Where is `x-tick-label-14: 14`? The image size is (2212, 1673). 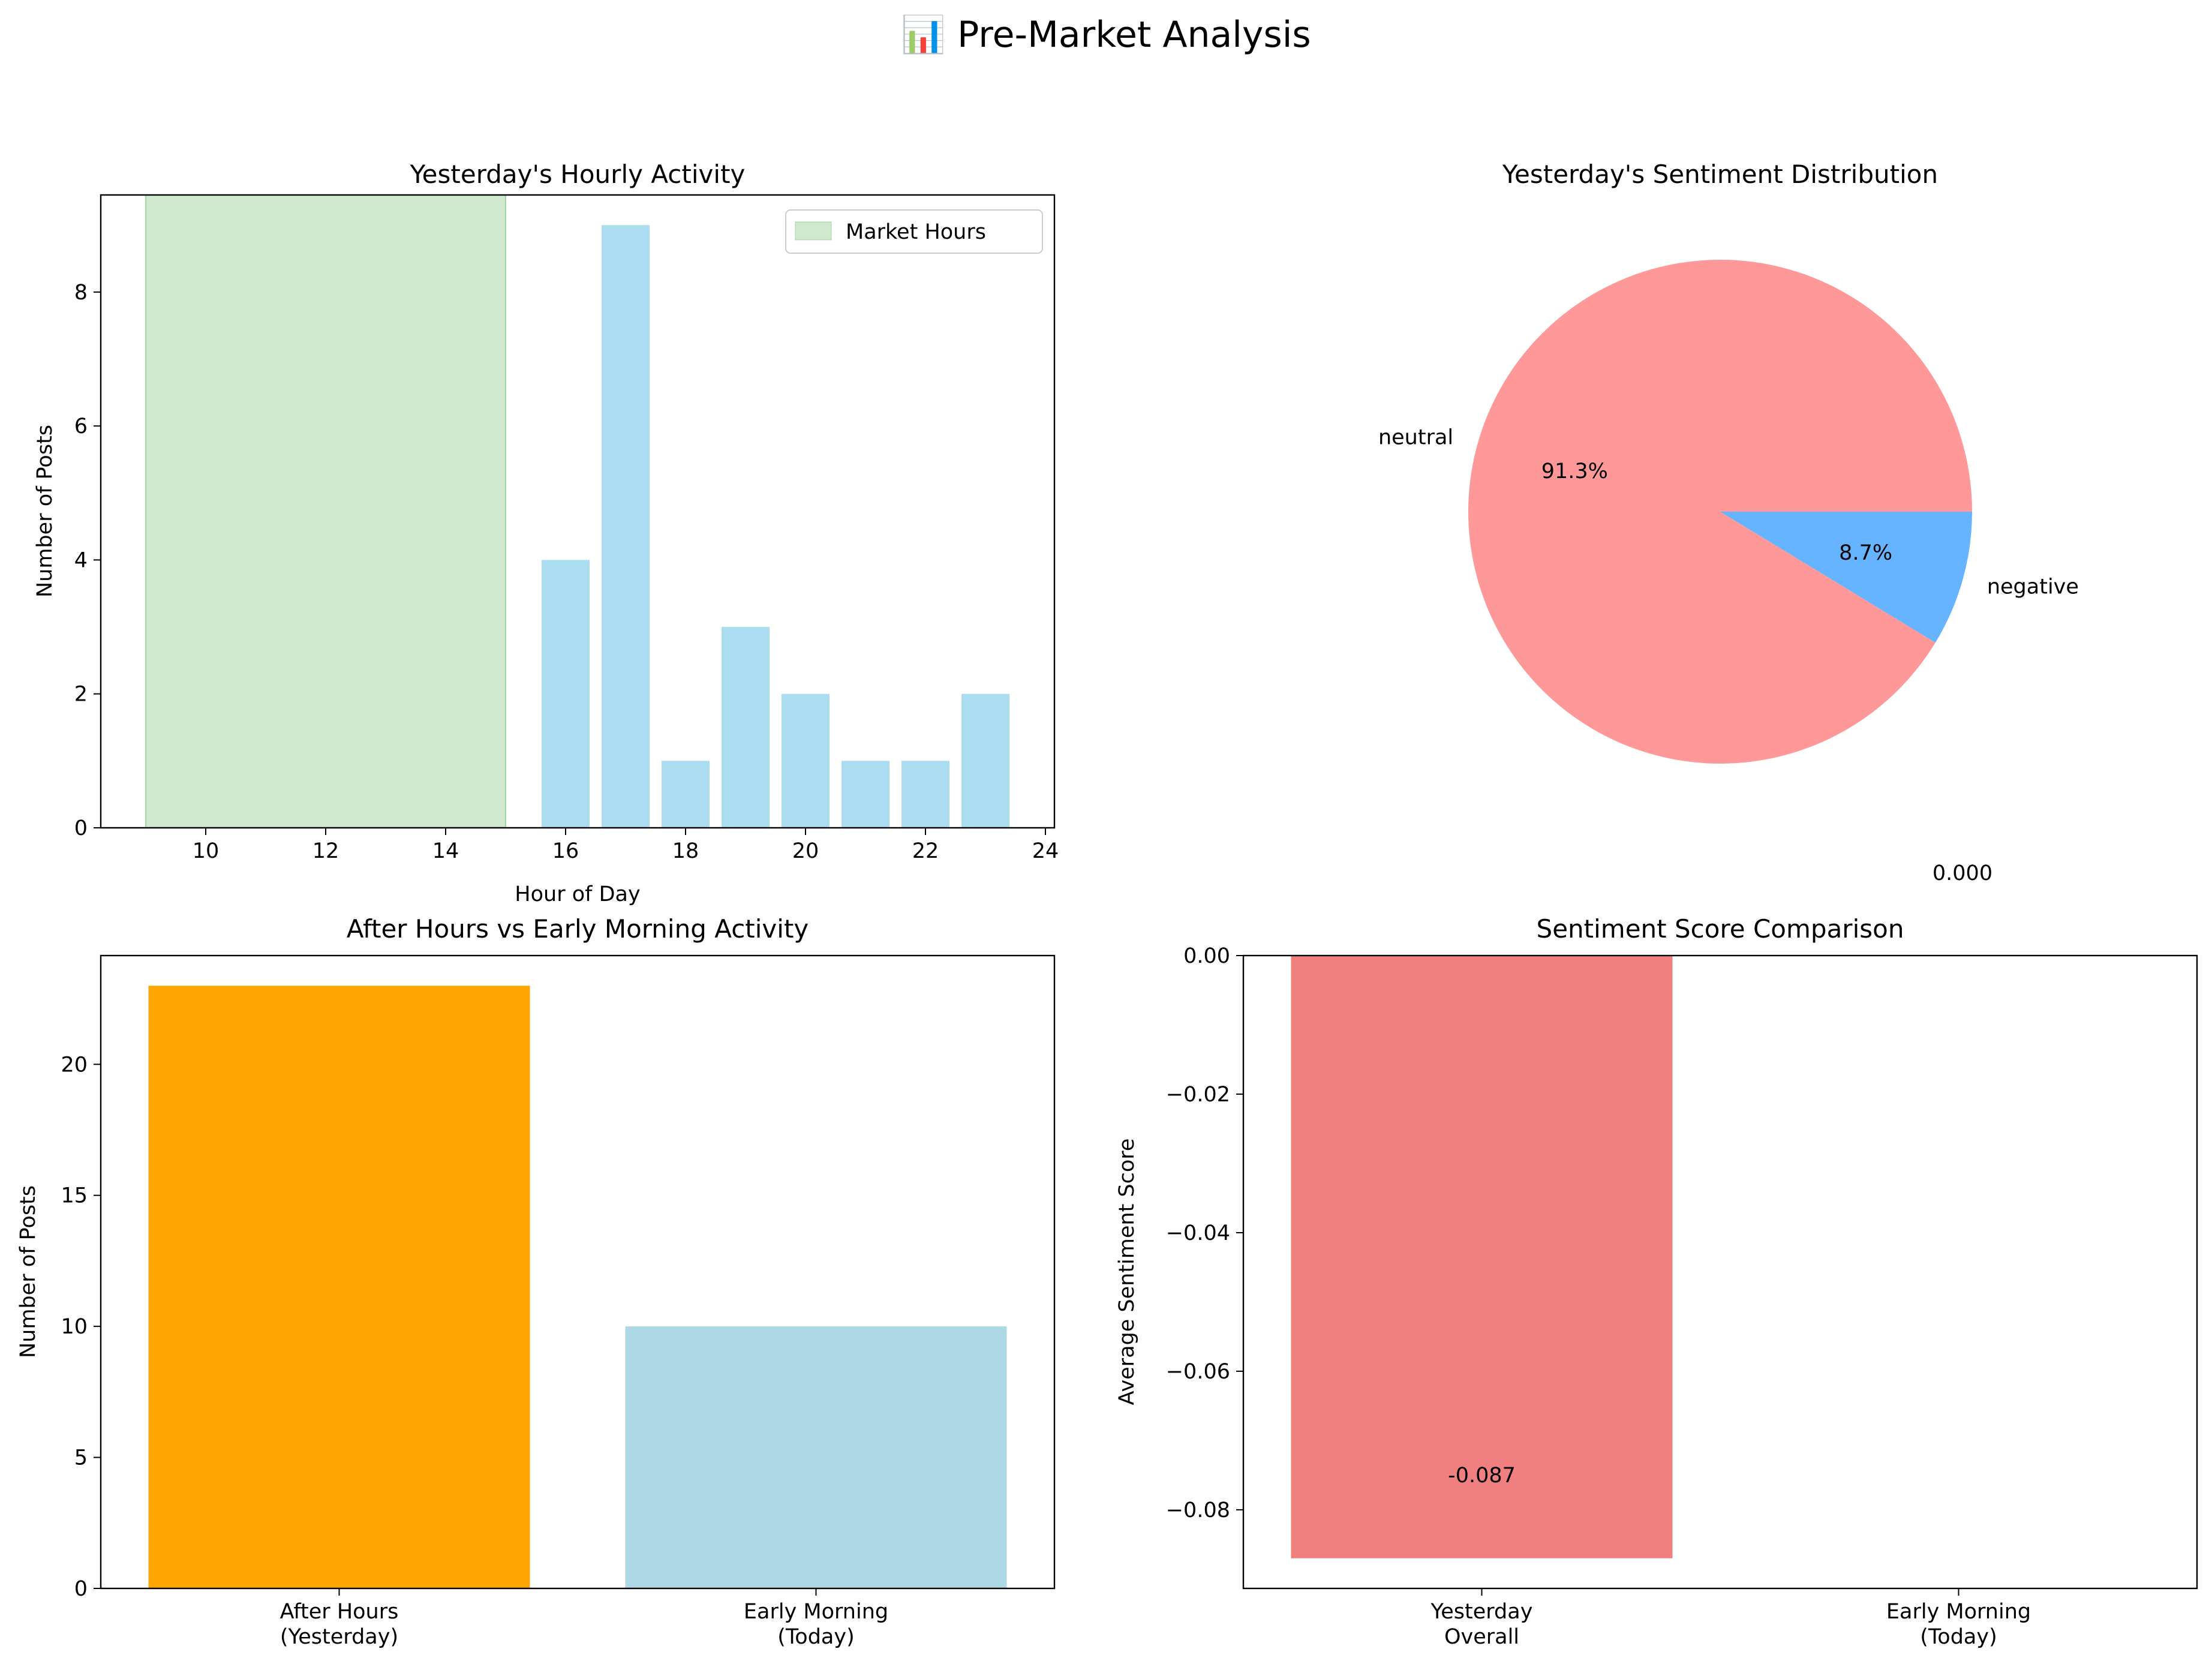
x-tick-label-14: 14 is located at coordinates (445, 851).